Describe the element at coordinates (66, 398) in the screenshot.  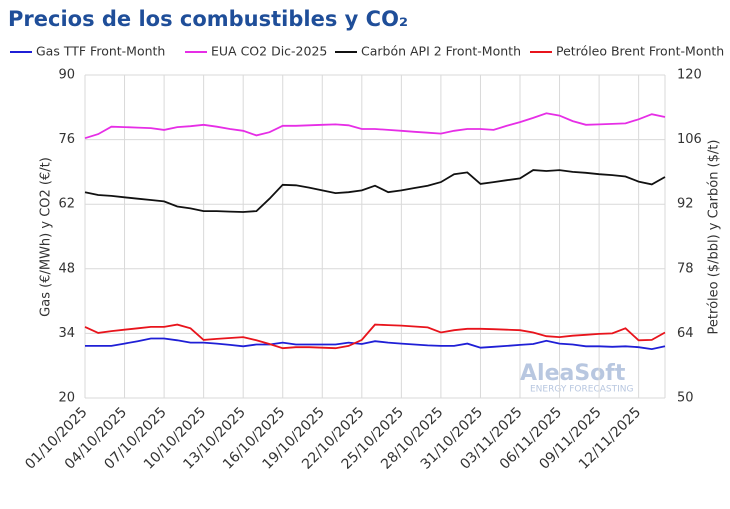
I see `y-tick-label: 20` at that location.